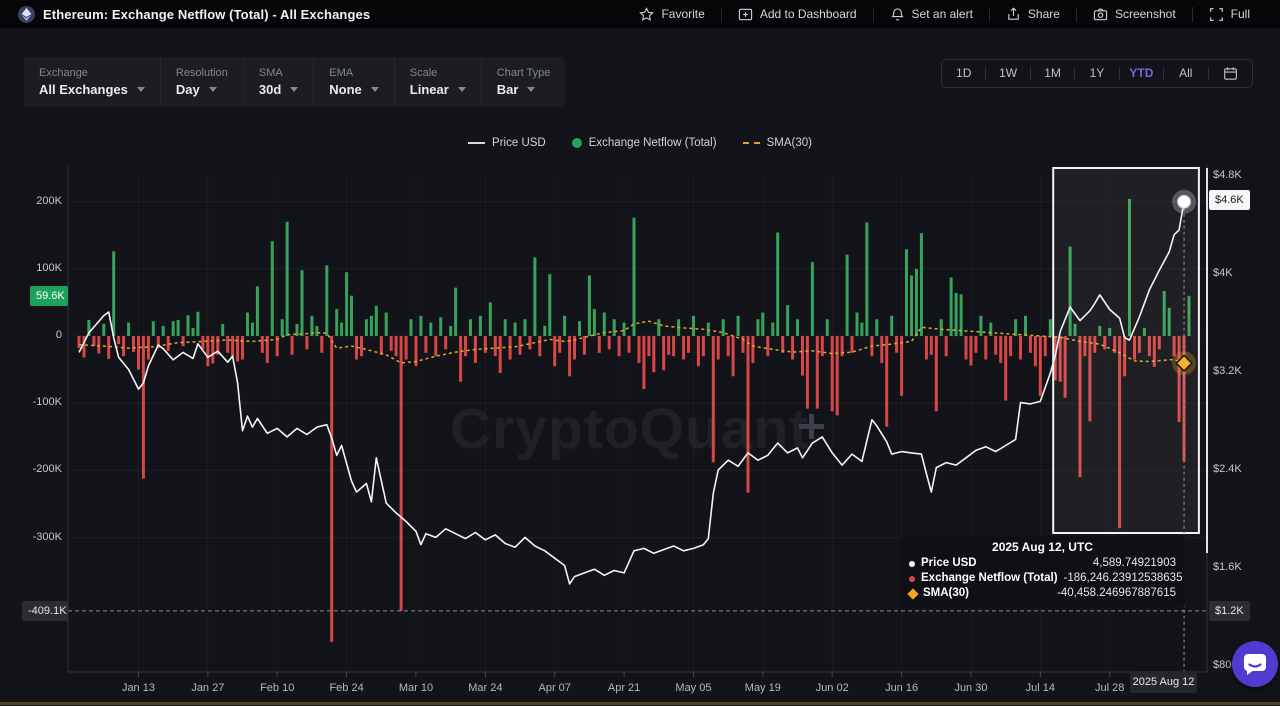  What do you see at coordinates (416, 688) in the screenshot?
I see `x-axis-tick: Mar 10` at bounding box center [416, 688].